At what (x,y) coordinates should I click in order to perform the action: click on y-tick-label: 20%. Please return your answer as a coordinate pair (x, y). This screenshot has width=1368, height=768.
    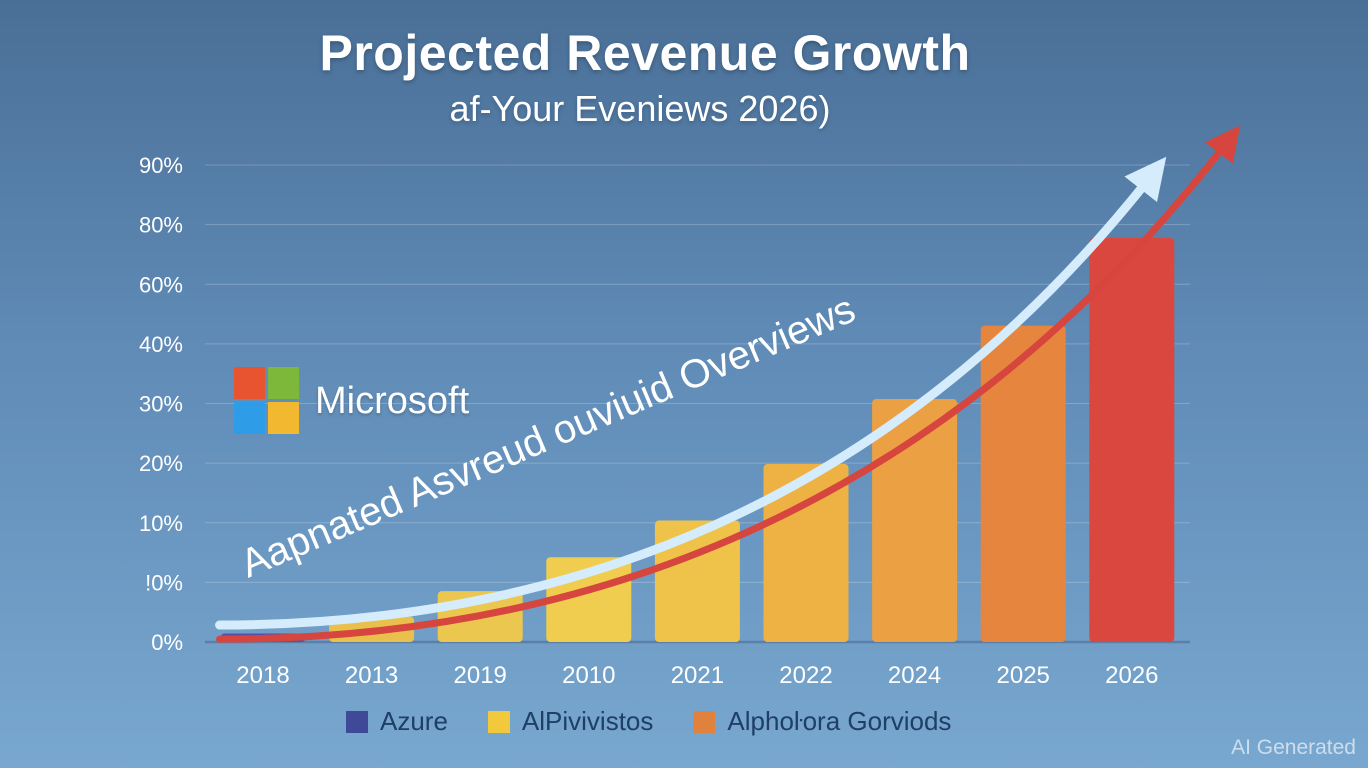
    Looking at the image, I should click on (161, 463).